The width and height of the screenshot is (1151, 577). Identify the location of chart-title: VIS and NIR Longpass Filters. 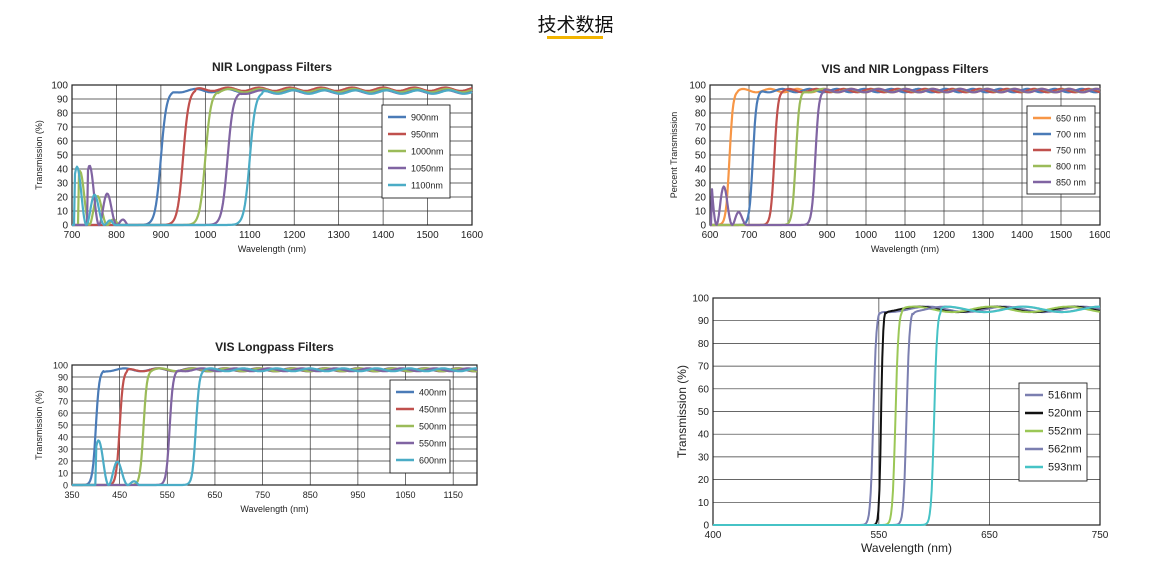
(905, 69).